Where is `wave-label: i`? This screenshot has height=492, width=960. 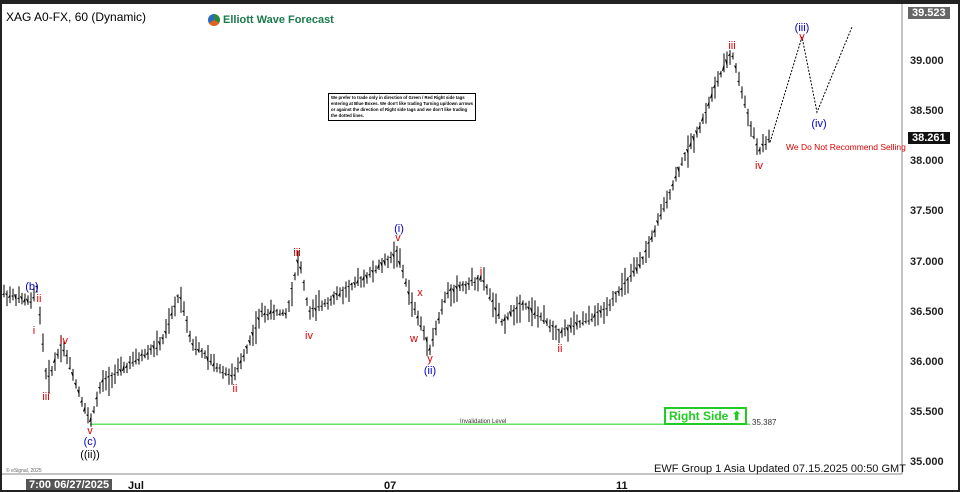 wave-label: i is located at coordinates (481, 272).